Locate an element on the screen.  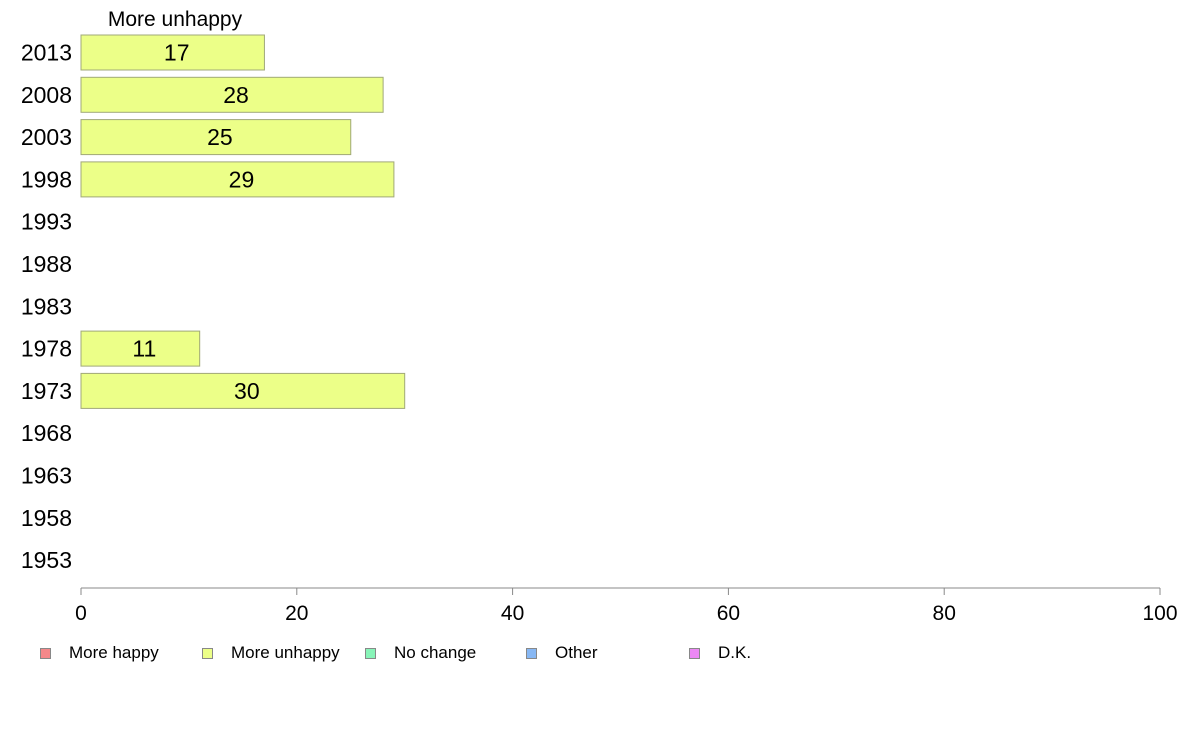
y-tick-label: 2003 is located at coordinates (46, 137).